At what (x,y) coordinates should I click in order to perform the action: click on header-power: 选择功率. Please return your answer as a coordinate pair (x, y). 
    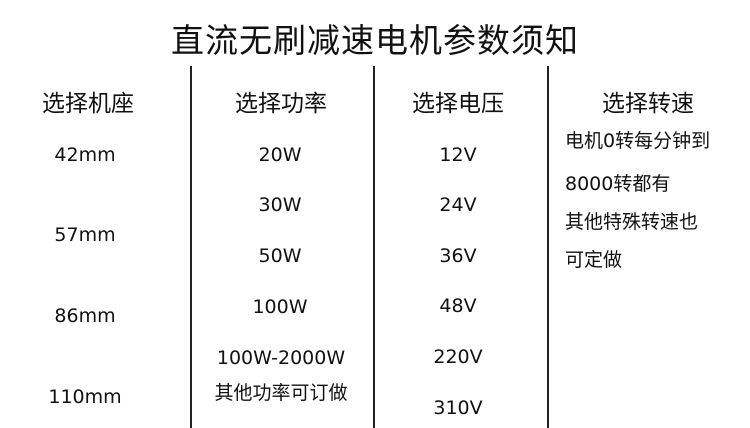
    Looking at the image, I should click on (281, 104).